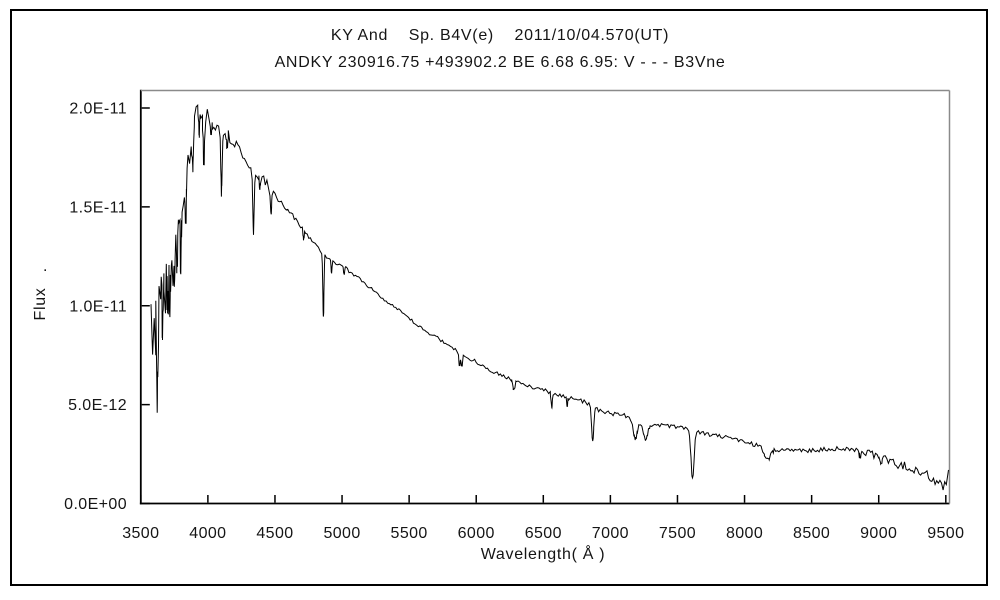  What do you see at coordinates (341, 533) in the screenshot?
I see `x-tick-label: 5000` at bounding box center [341, 533].